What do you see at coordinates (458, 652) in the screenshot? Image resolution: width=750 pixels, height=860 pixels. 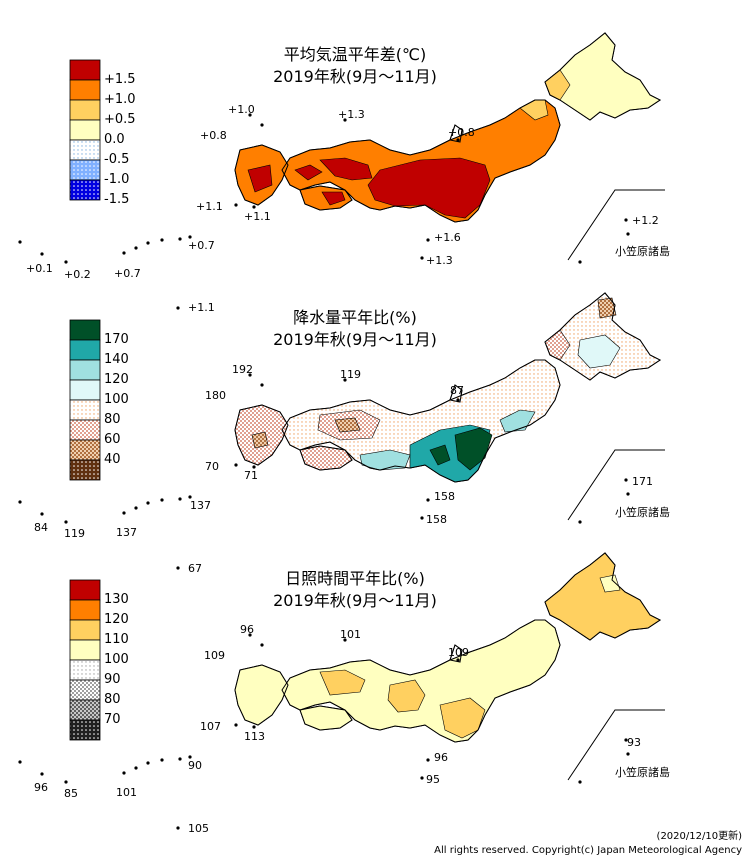 I see `station-value-label: 109` at bounding box center [458, 652].